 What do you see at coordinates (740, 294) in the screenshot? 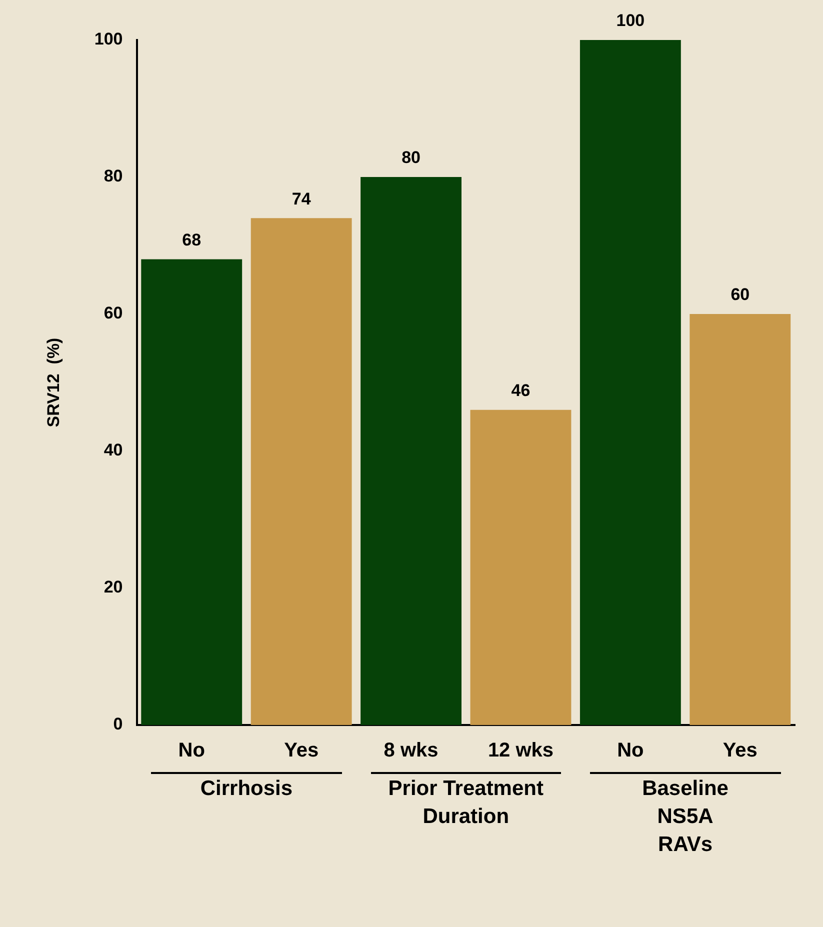
I see `data-label: 60` at bounding box center [740, 294].